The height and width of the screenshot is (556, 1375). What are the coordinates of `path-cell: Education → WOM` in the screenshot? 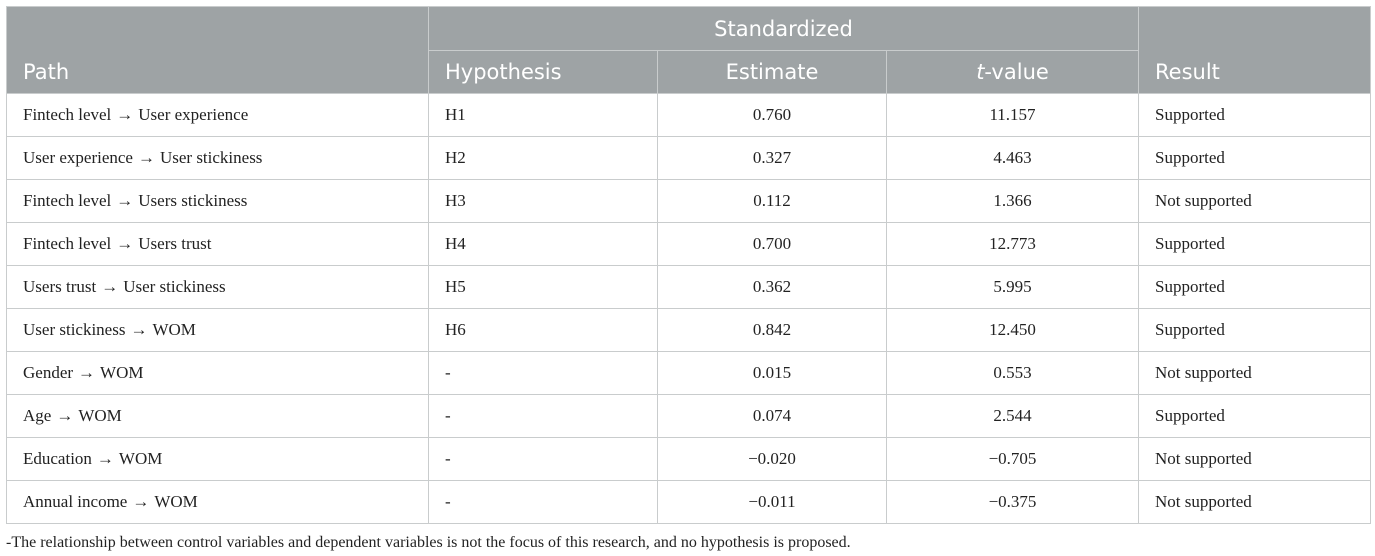 It's located at (217, 459).